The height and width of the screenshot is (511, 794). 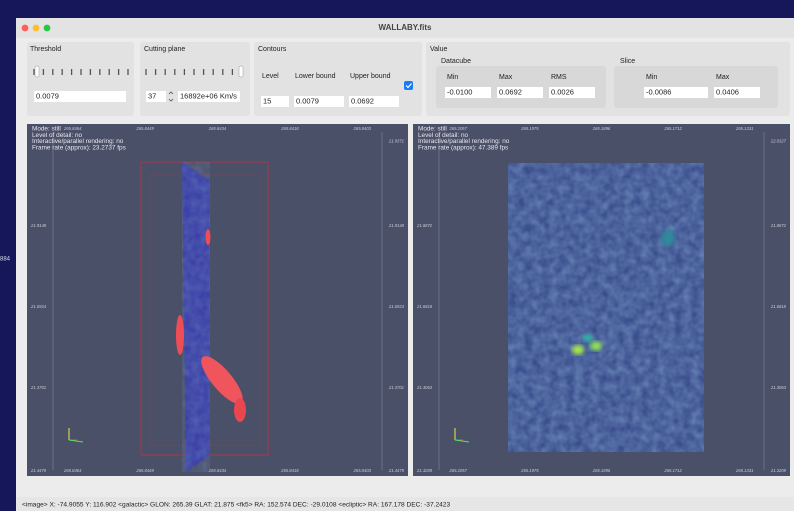 I want to click on right-tick-label: 21.4479, so click(x=396, y=470).